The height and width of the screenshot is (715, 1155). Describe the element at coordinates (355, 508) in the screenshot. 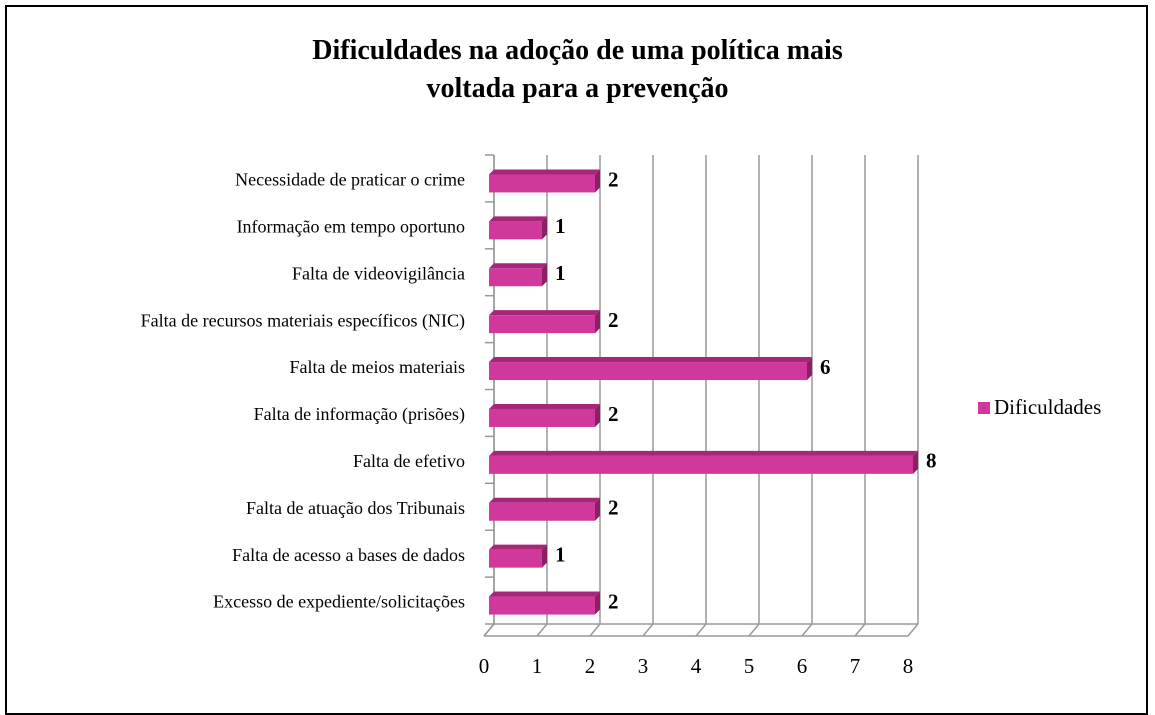

I see `y-tick-label: Falta de atuação dos Tribunais` at that location.